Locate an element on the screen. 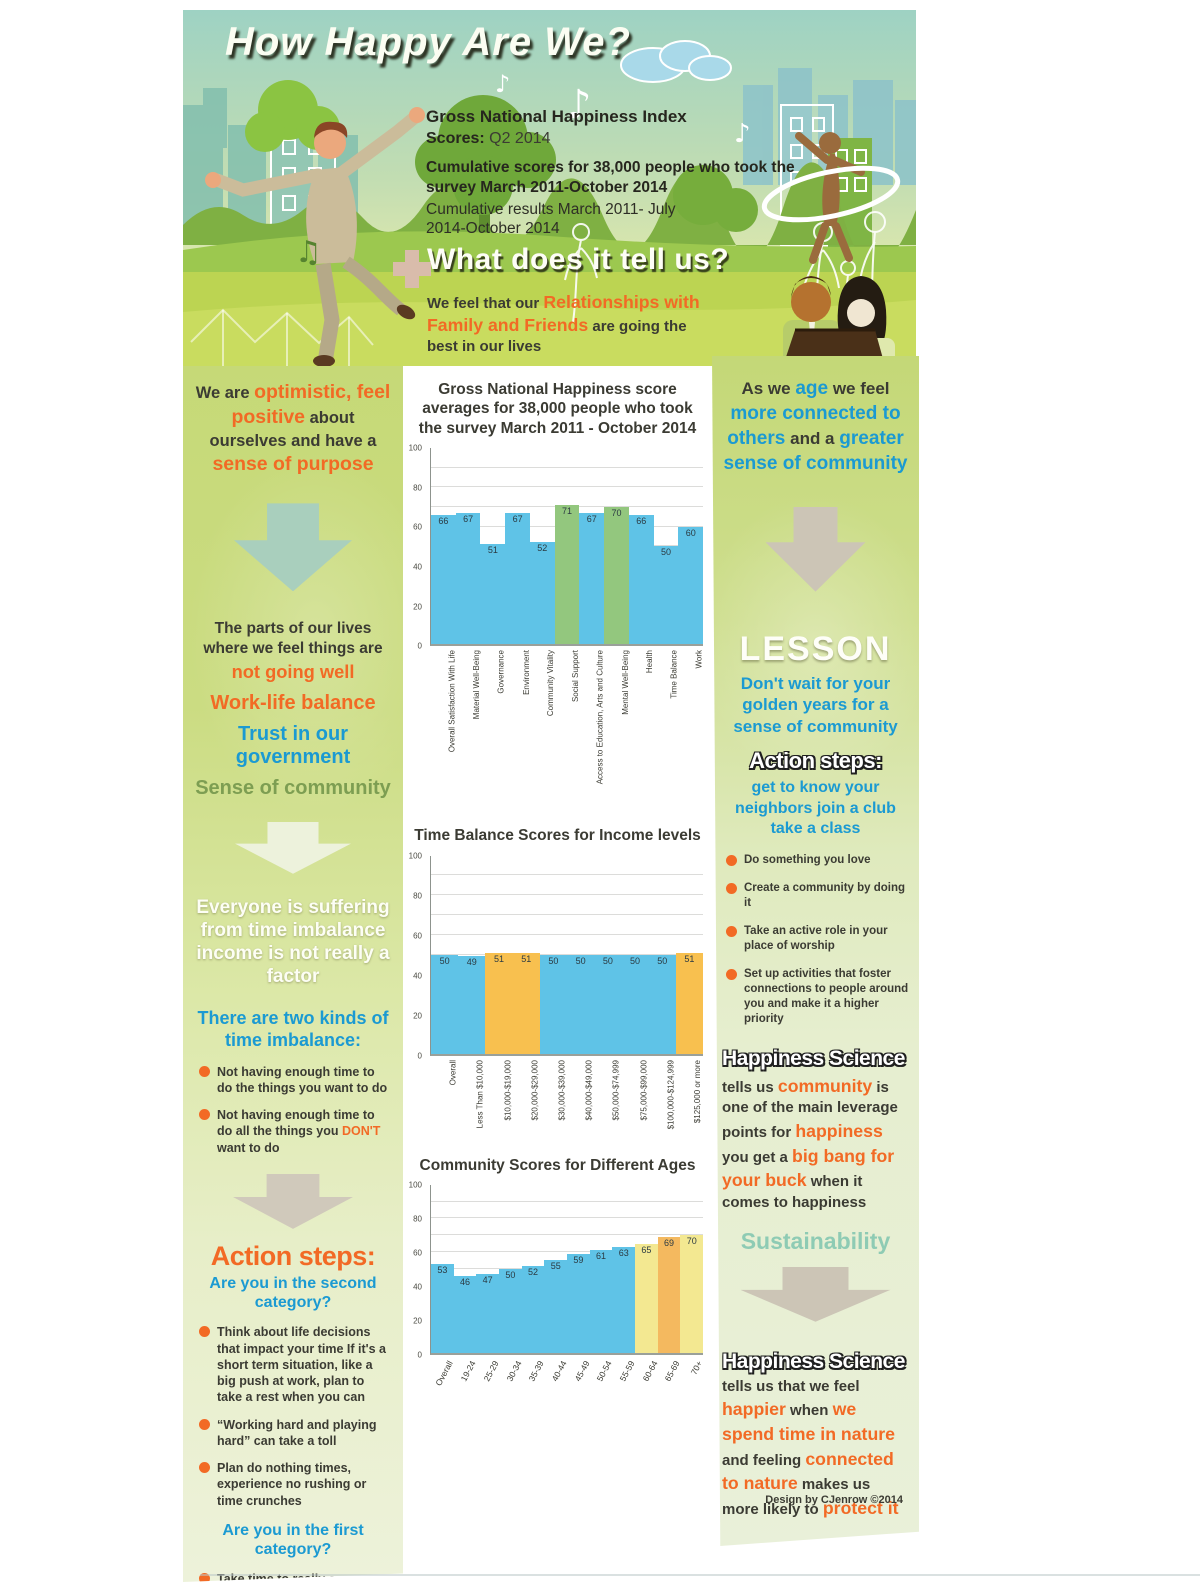  x-tick: $30,000-$39,000 is located at coordinates (552, 1102).